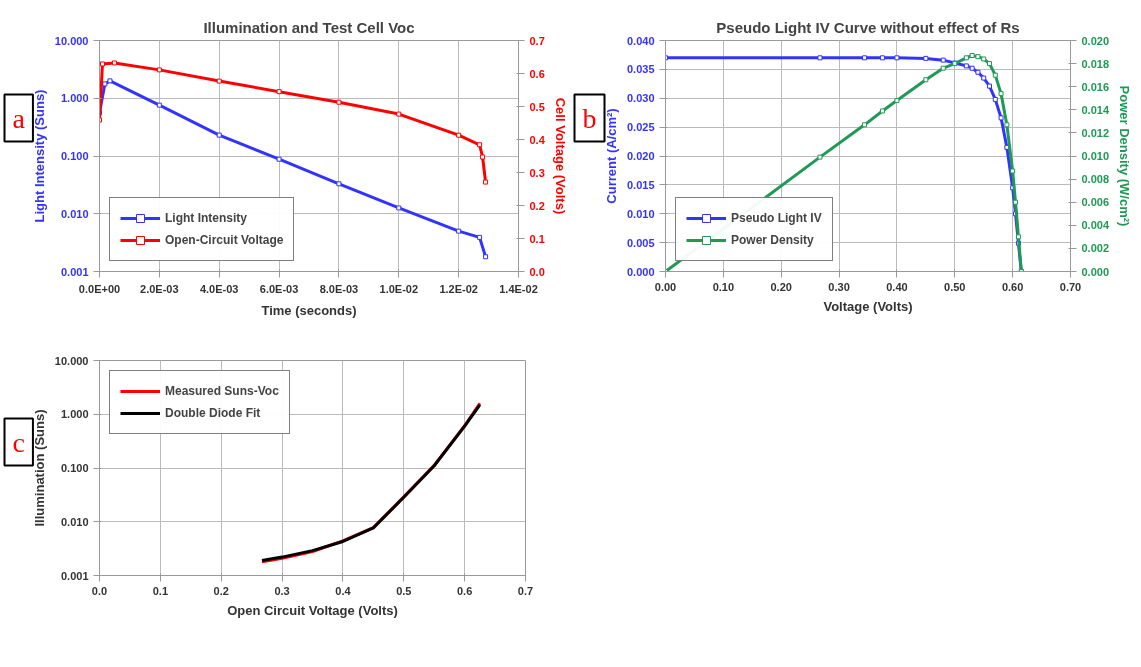 Image resolution: width=1141 pixels, height=667 pixels. Describe the element at coordinates (781, 286) in the screenshot. I see `x-tick-label: 0.20` at that location.